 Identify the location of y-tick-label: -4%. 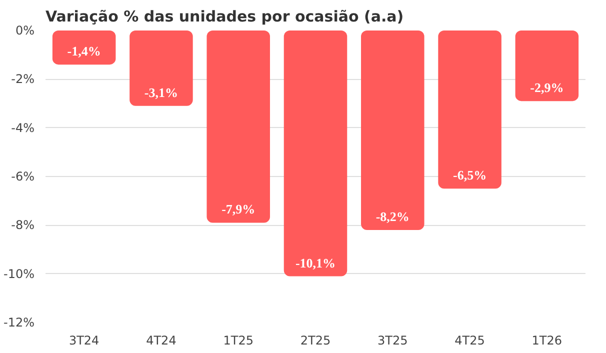
(23, 127).